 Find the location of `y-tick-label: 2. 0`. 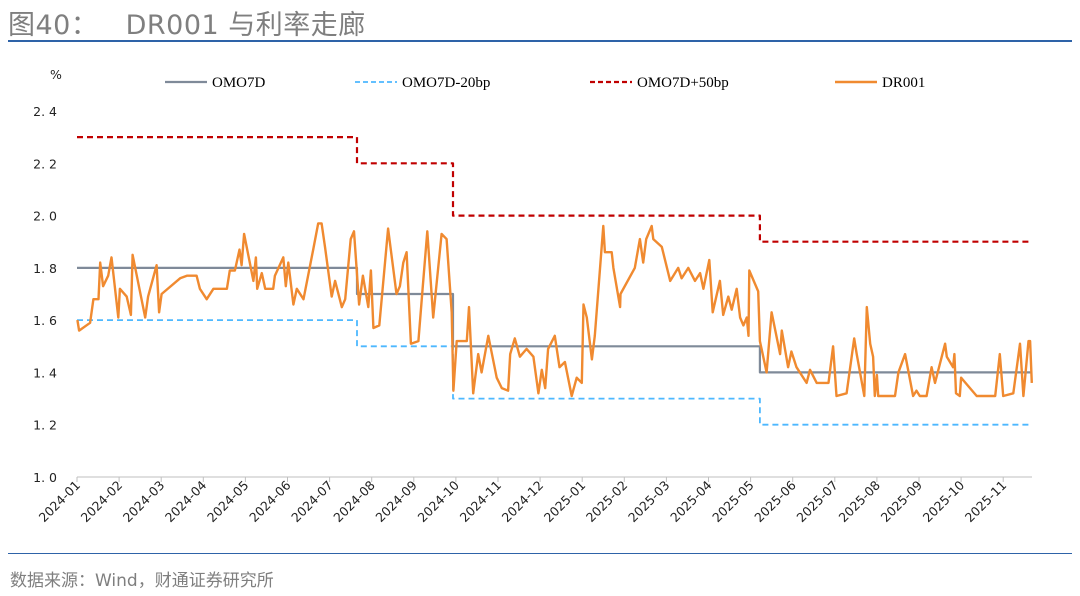

y-tick-label: 2. 0 is located at coordinates (45, 216).